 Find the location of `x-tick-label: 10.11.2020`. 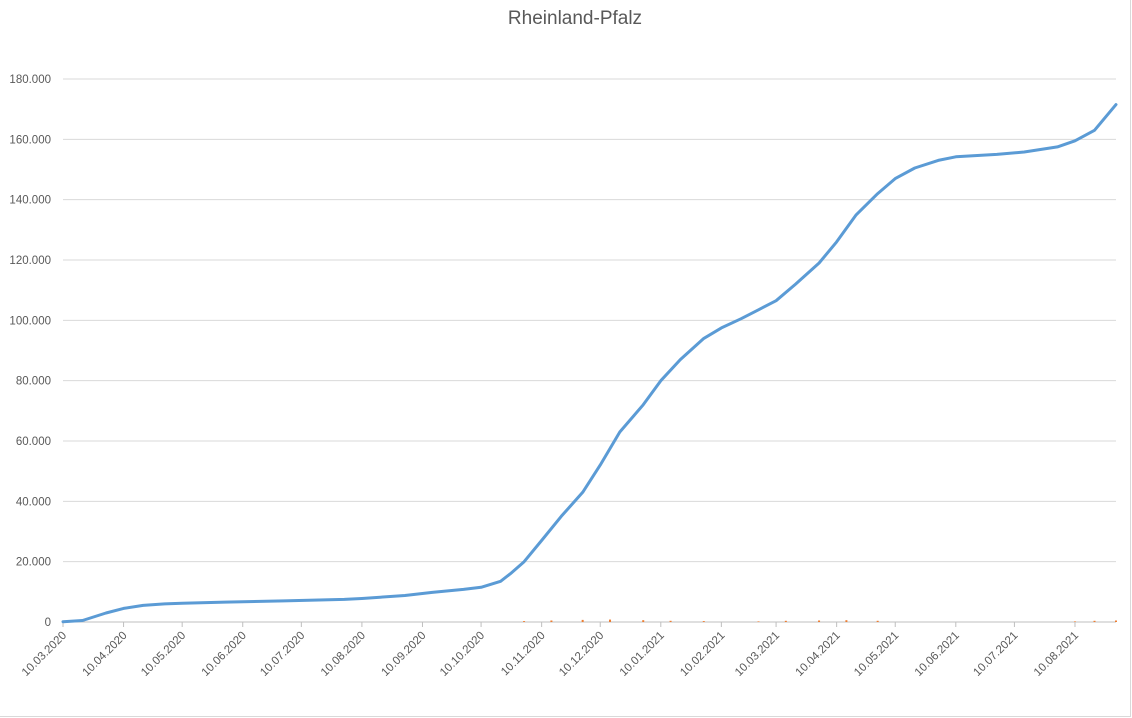

x-tick-label: 10.11.2020 is located at coordinates (523, 654).